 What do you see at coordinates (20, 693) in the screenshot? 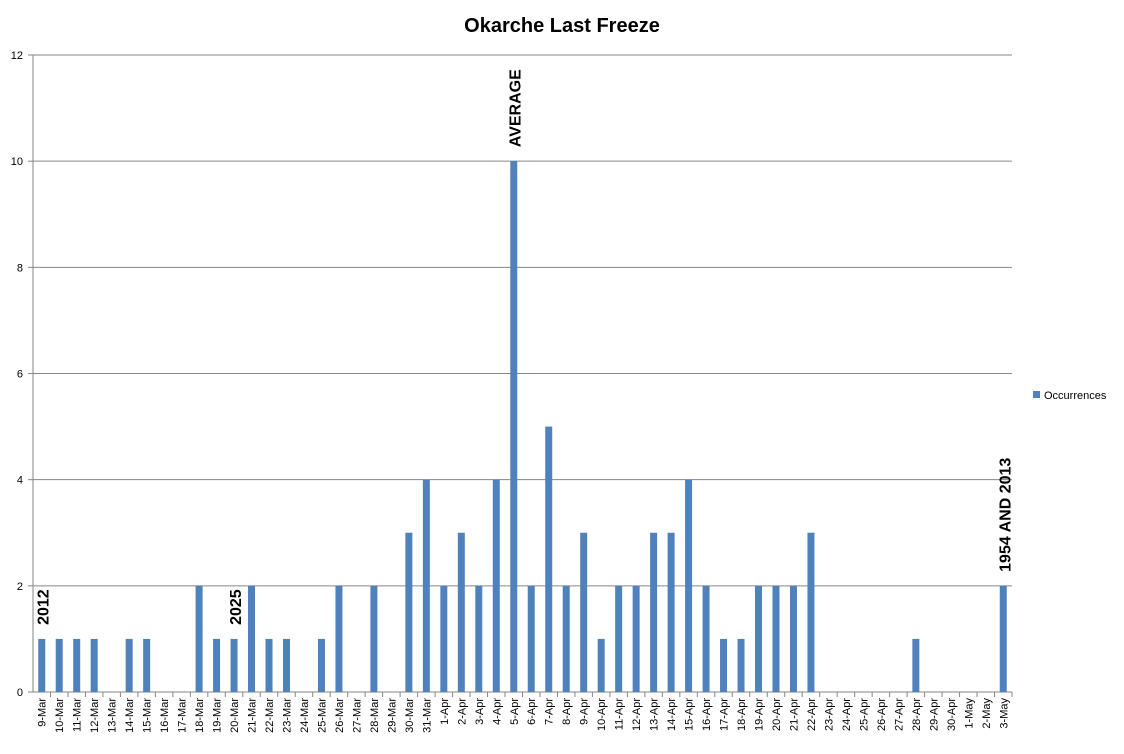
I see `y-tick-label: 0` at bounding box center [20, 693].